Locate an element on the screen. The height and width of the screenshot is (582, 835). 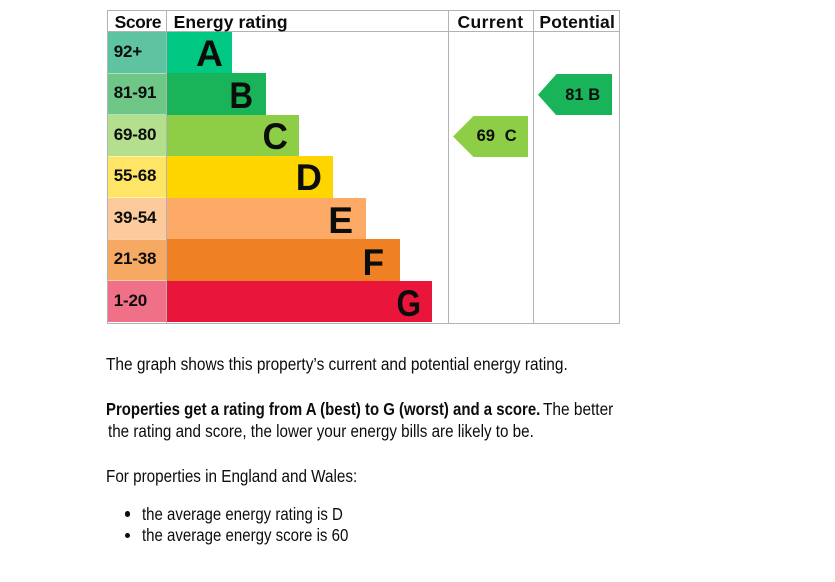
svg-text: 69 is located at coordinates (486, 135).